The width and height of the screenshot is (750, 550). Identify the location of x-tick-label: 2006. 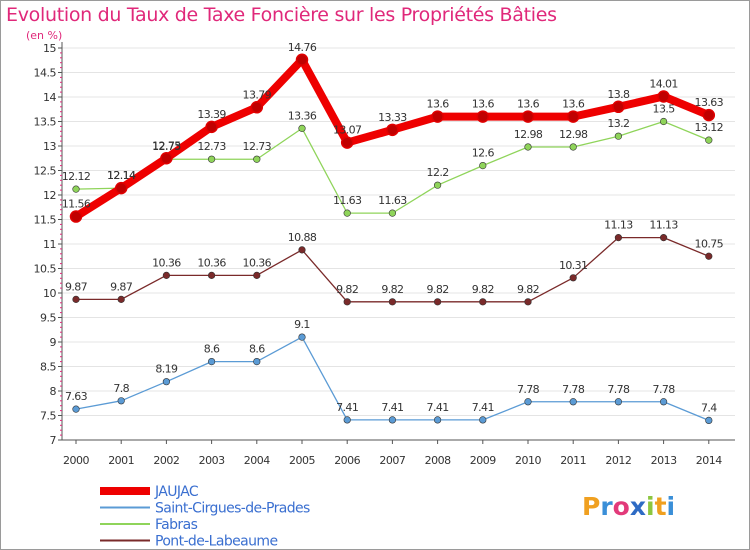
(347, 460).